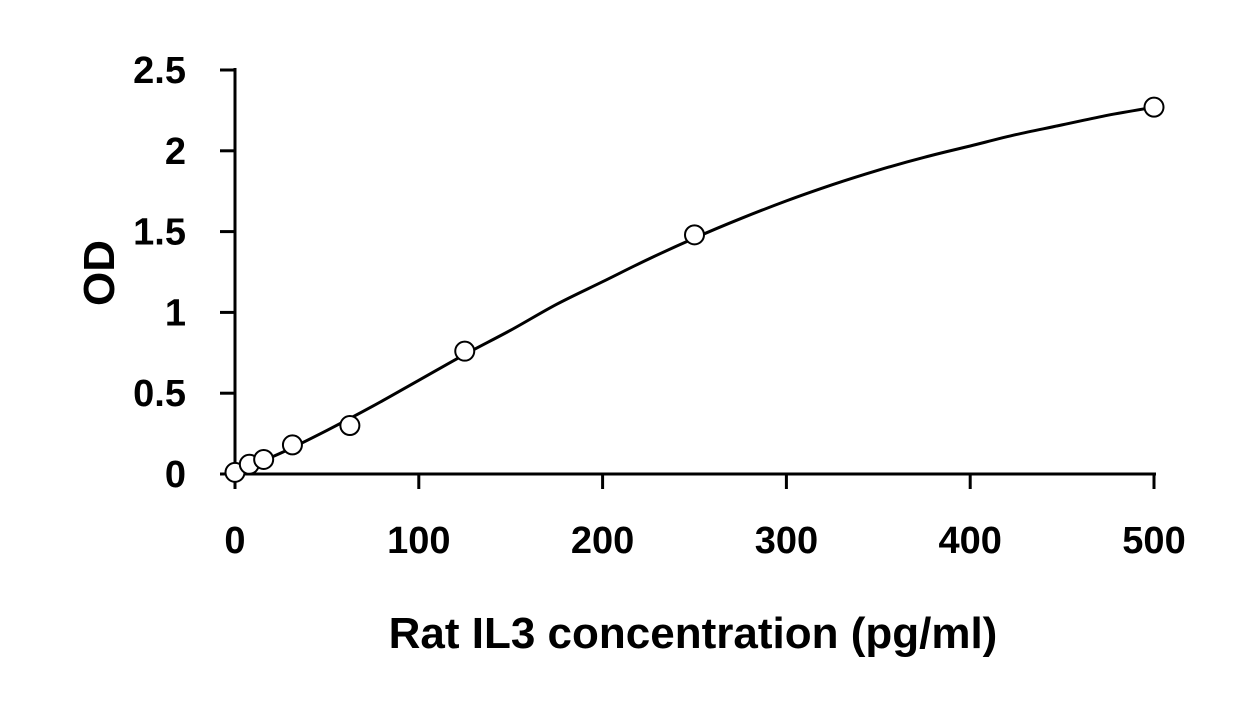 Image resolution: width=1245 pixels, height=702 pixels. Describe the element at coordinates (99, 273) in the screenshot. I see `y-axis-title: OD` at that location.